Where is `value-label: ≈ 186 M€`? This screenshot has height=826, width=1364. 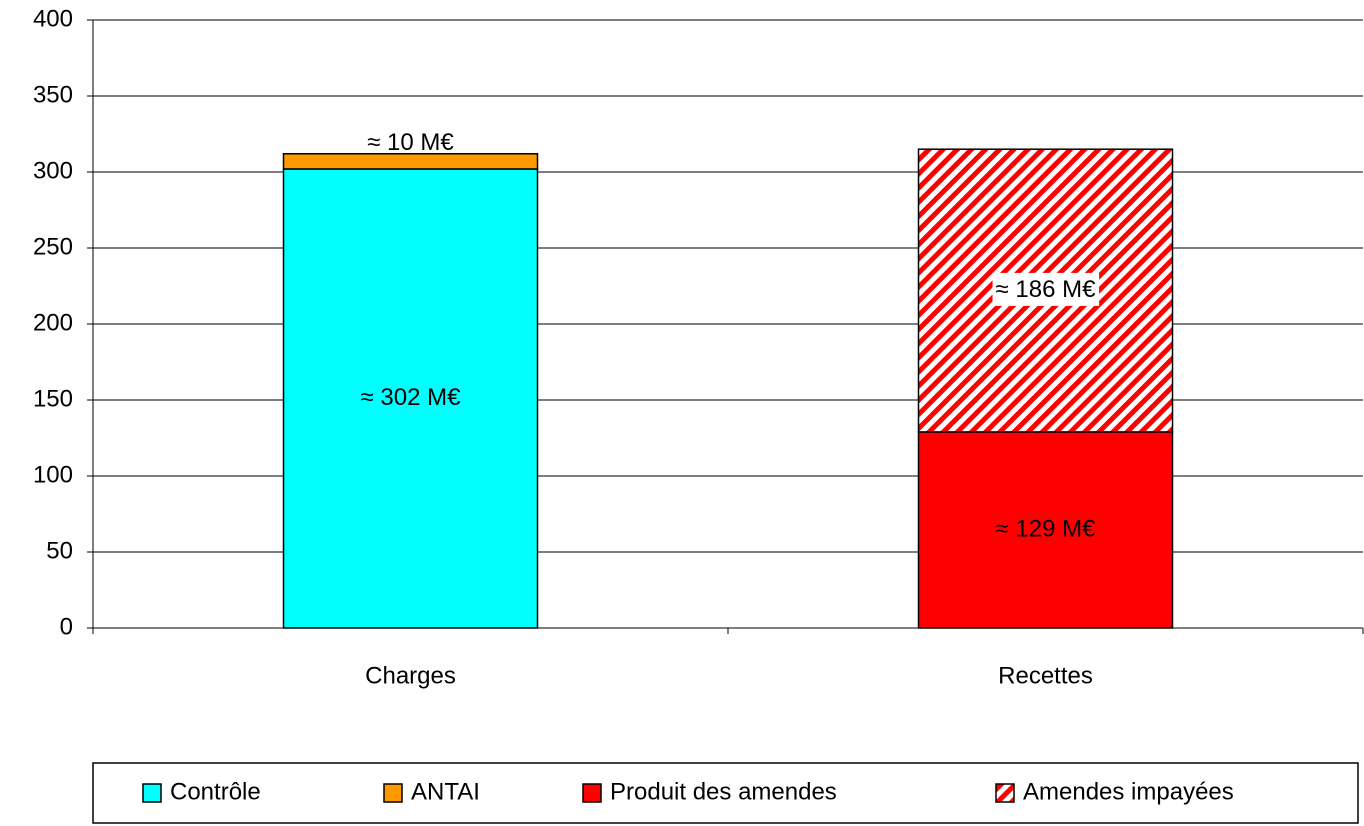
value-label: ≈ 186 M€ is located at coordinates (1046, 289).